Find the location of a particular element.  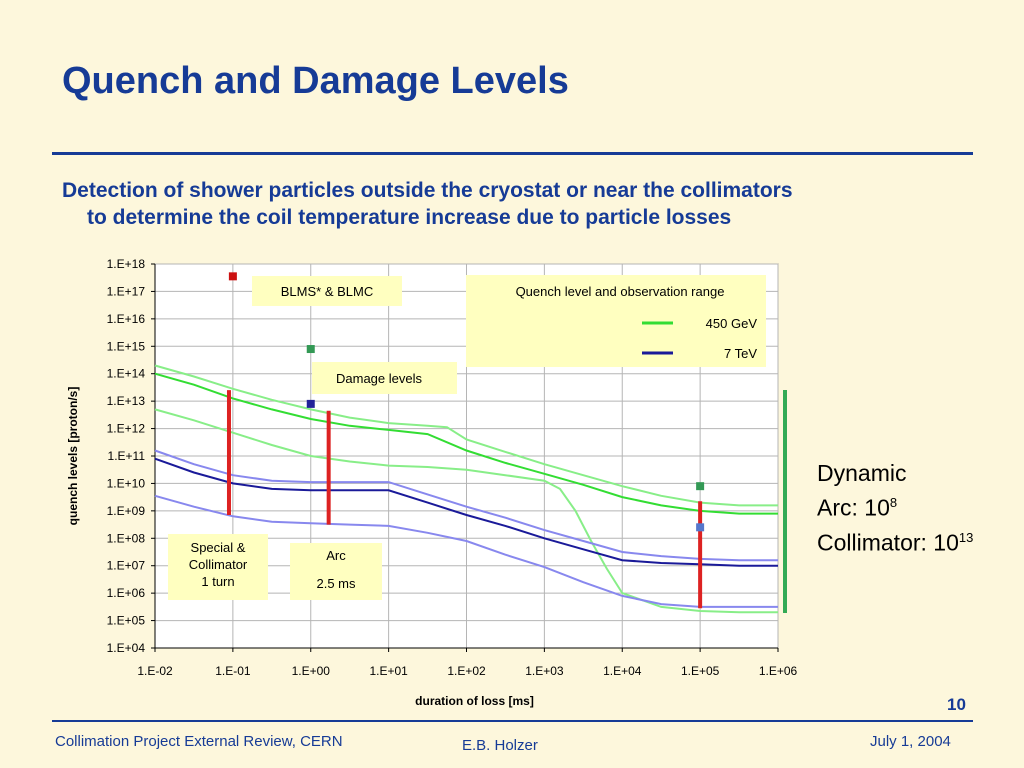

y-tick-label: 1.E+18 is located at coordinates (126, 264).